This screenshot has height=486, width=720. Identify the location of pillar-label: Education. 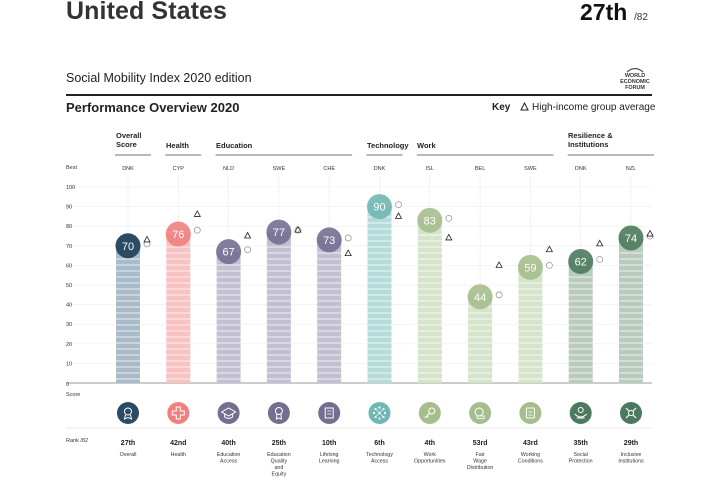
(279, 455).